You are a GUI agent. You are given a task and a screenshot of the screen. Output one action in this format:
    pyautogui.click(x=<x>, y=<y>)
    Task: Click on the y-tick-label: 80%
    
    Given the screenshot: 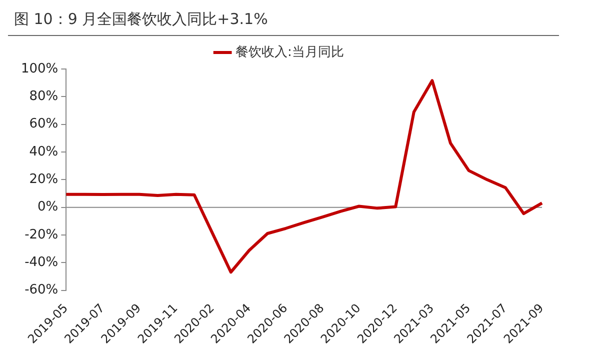 What is the action you would take?
    pyautogui.click(x=43, y=96)
    